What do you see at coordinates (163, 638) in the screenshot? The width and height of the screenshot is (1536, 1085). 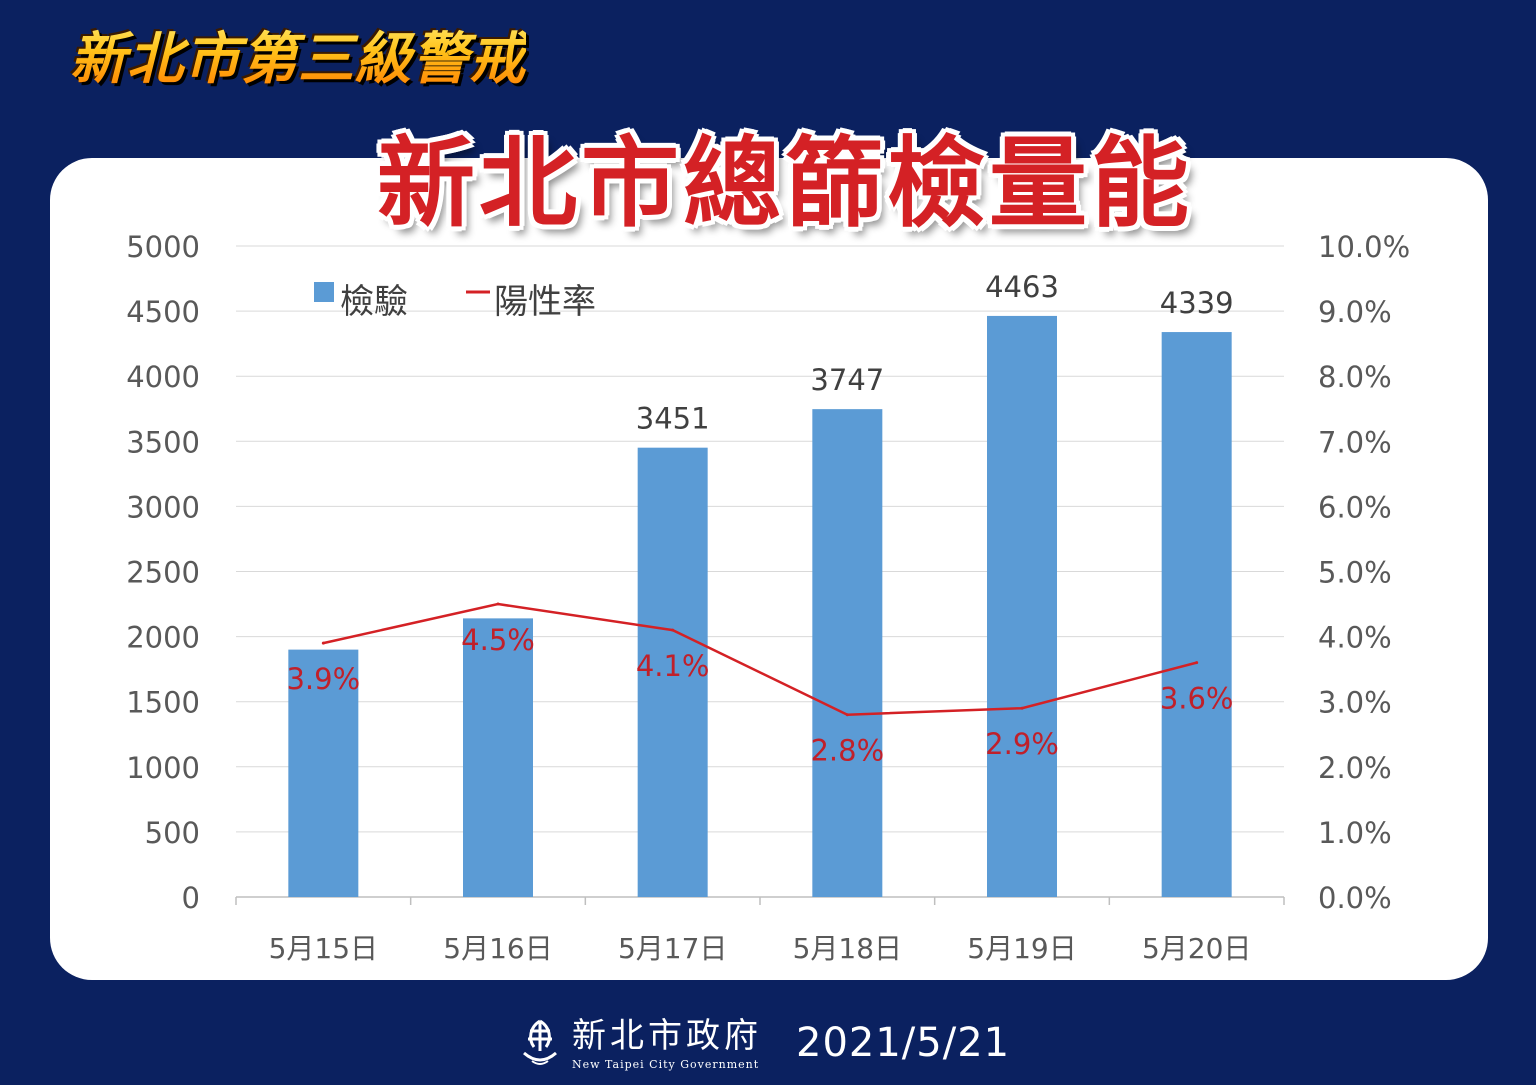 I see `y-left-tick-label: 2000` at bounding box center [163, 638].